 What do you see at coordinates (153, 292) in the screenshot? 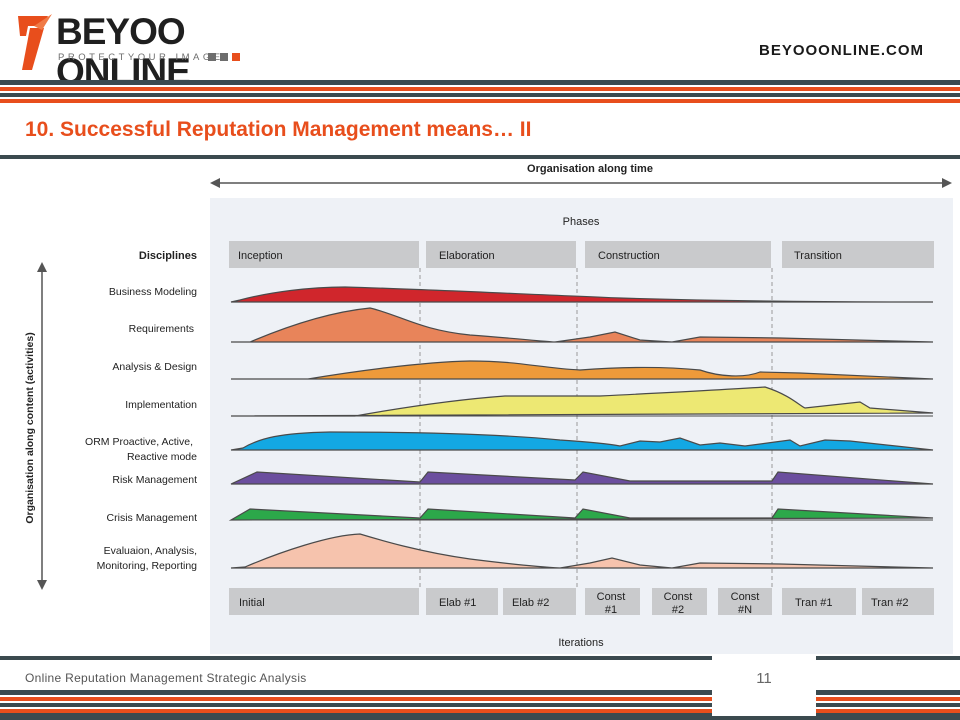
I see `discipline-label: Business Modeling` at bounding box center [153, 292].